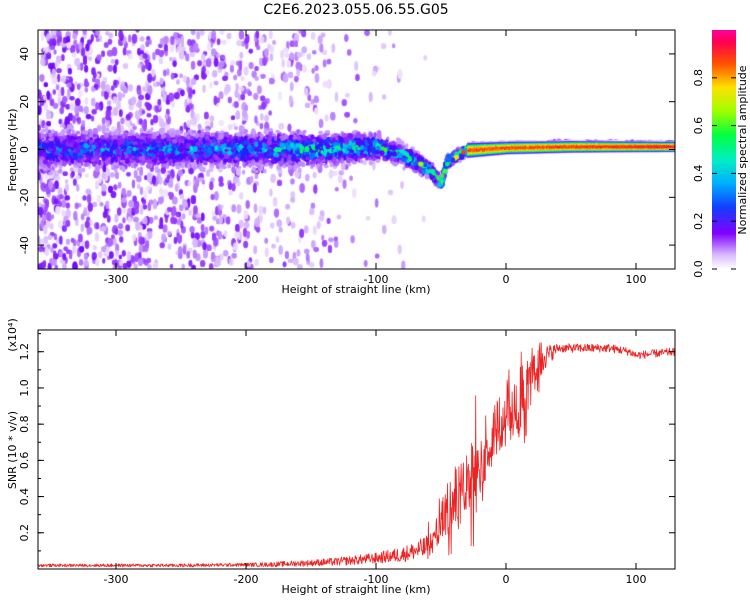 The image size is (750, 600). I want to click on chart-title: C2E6.2023.055.06.55.G05, so click(355, 10).